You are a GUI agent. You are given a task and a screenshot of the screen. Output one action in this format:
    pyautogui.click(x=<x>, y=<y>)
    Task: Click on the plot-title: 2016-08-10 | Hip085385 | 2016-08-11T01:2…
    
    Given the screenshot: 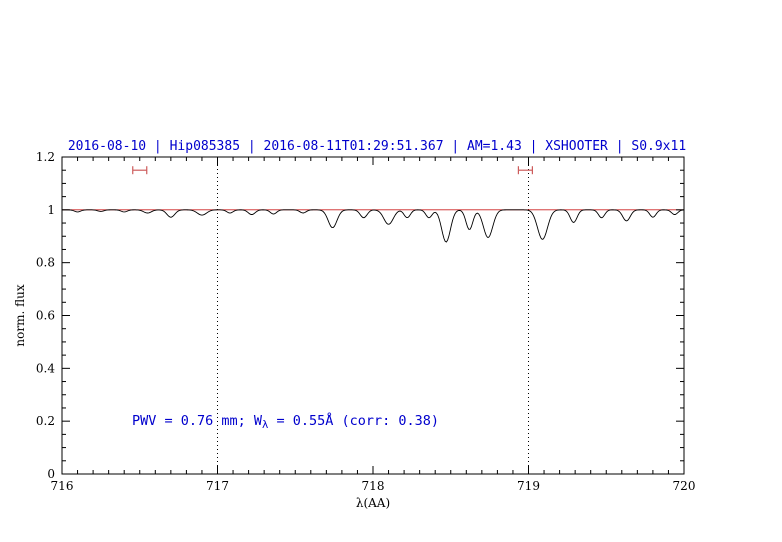 What is the action you would take?
    pyautogui.click(x=377, y=146)
    